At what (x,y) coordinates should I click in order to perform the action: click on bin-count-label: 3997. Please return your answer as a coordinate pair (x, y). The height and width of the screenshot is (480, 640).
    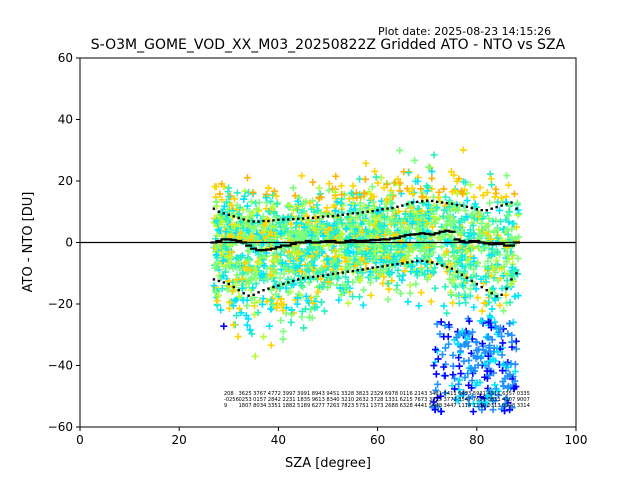
    Looking at the image, I should click on (288, 394).